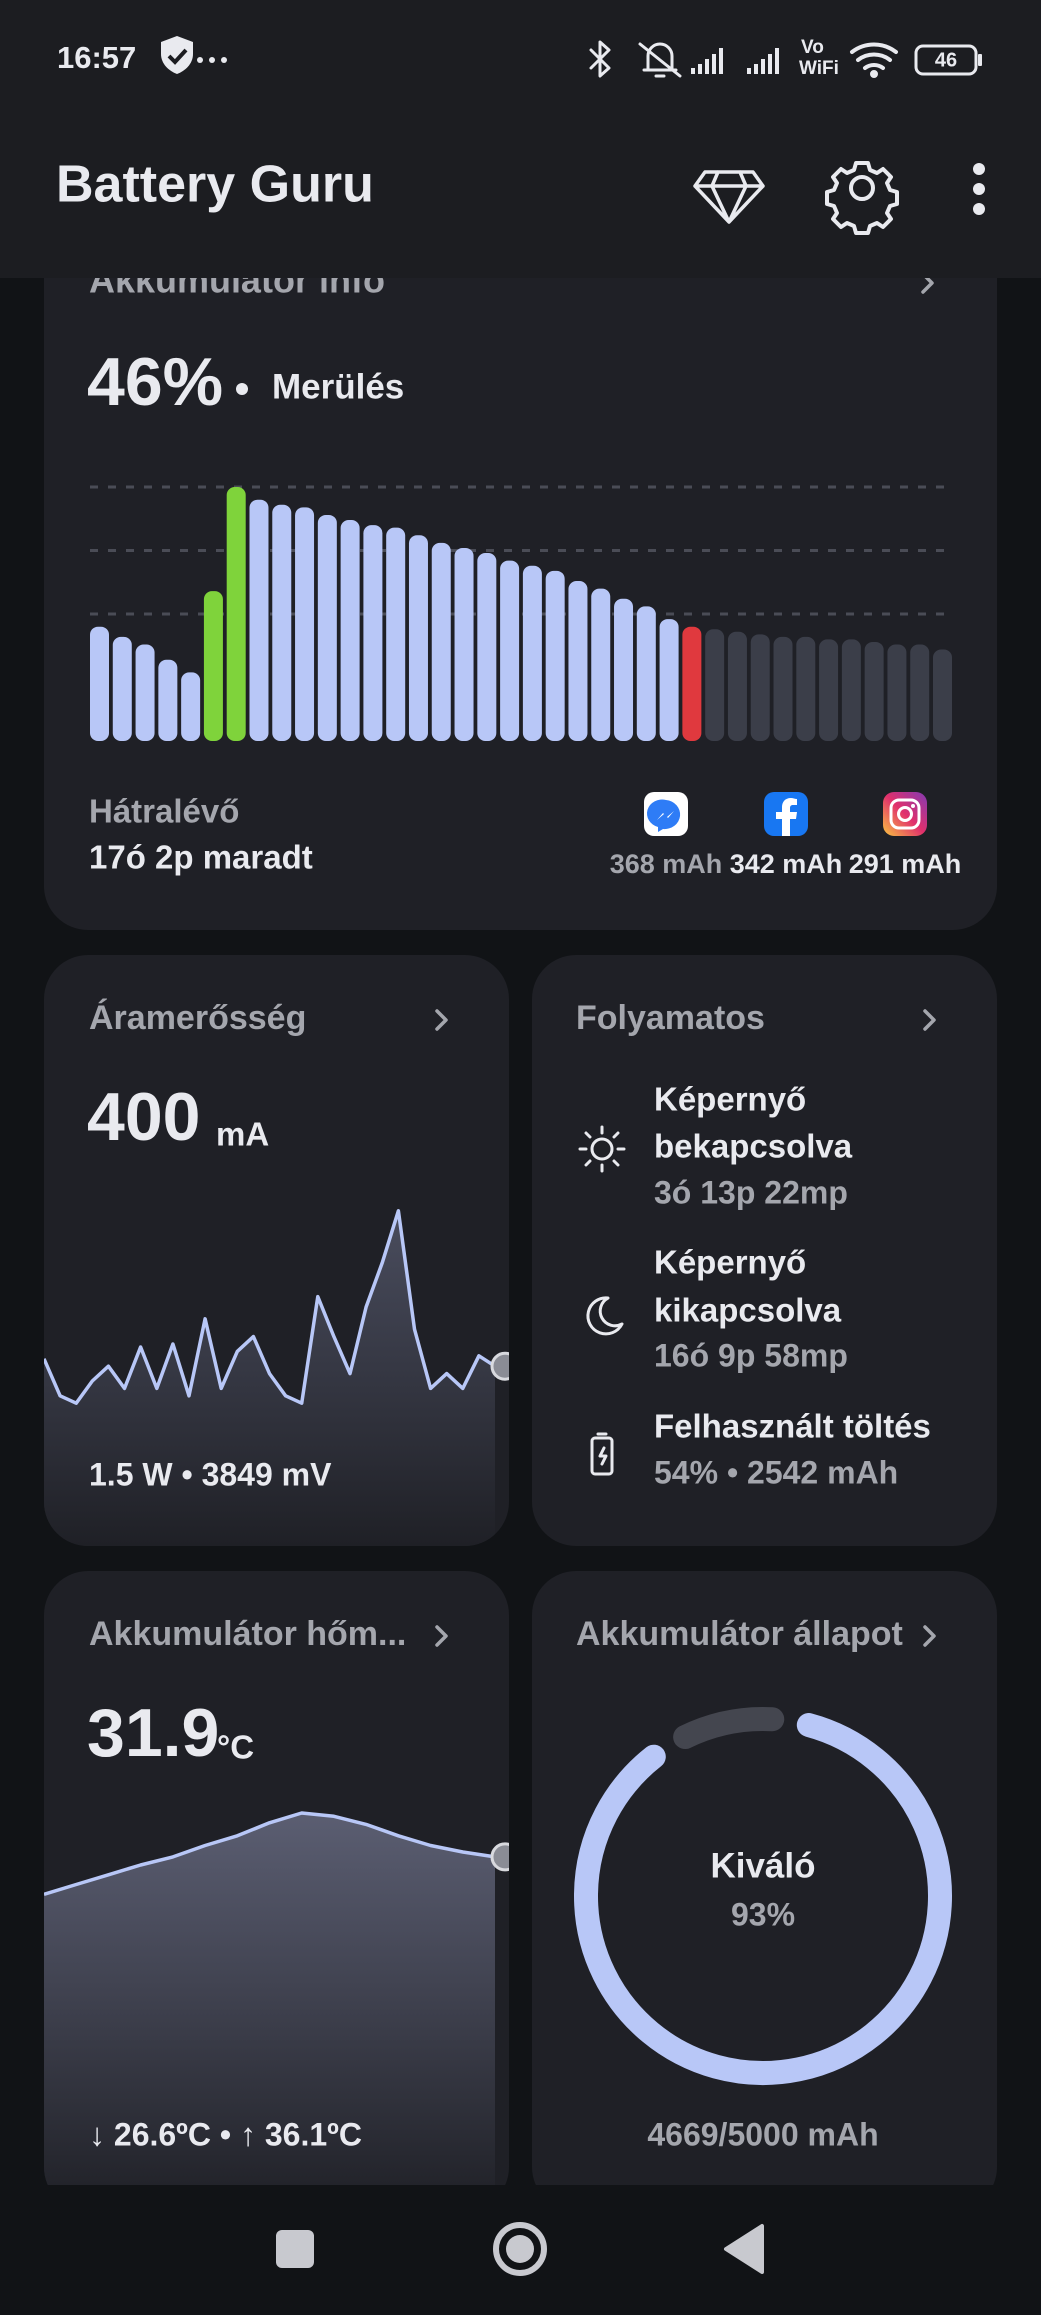  I want to click on process-label: bekapcsolva, so click(753, 1146).